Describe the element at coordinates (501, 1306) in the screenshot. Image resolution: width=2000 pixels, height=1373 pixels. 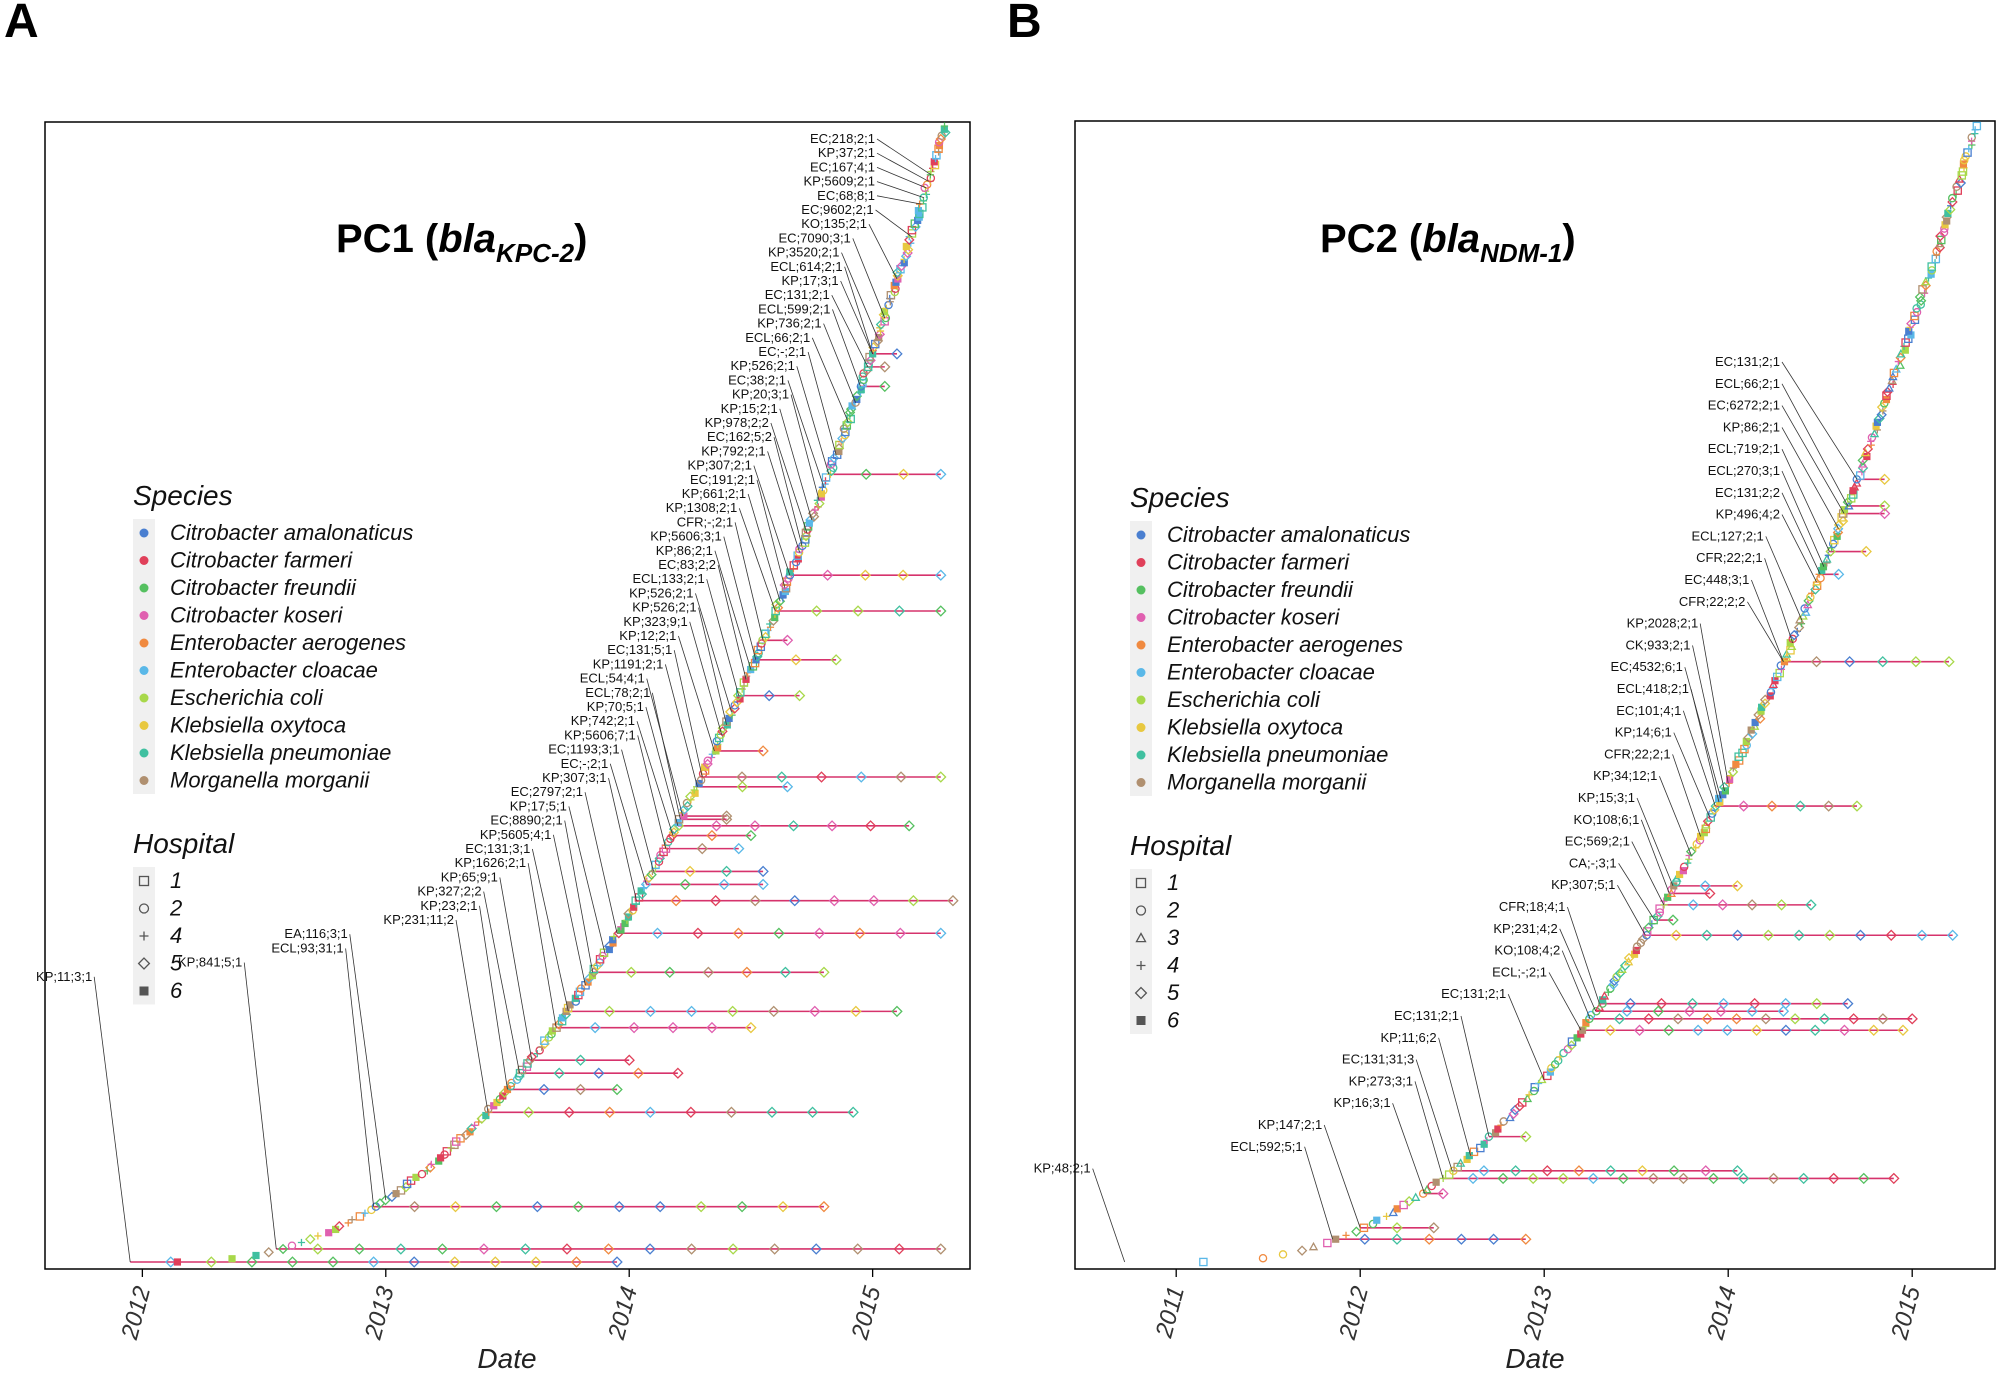
I see `panel-a-x-axis: 2012 2013 2014 2015` at that location.